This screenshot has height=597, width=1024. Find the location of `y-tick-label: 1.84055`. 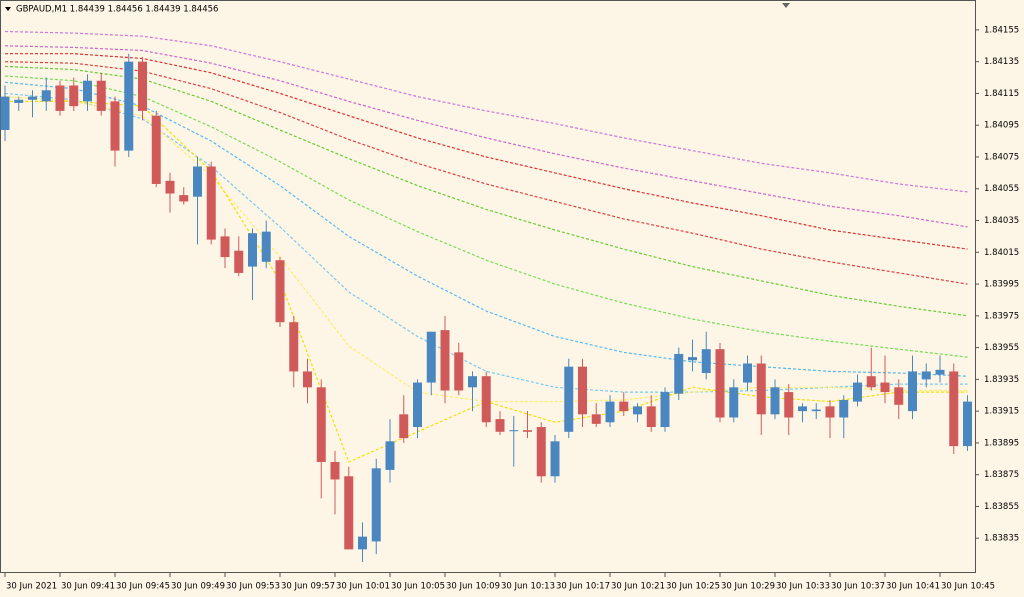

y-tick-label: 1.84055 is located at coordinates (1001, 189).